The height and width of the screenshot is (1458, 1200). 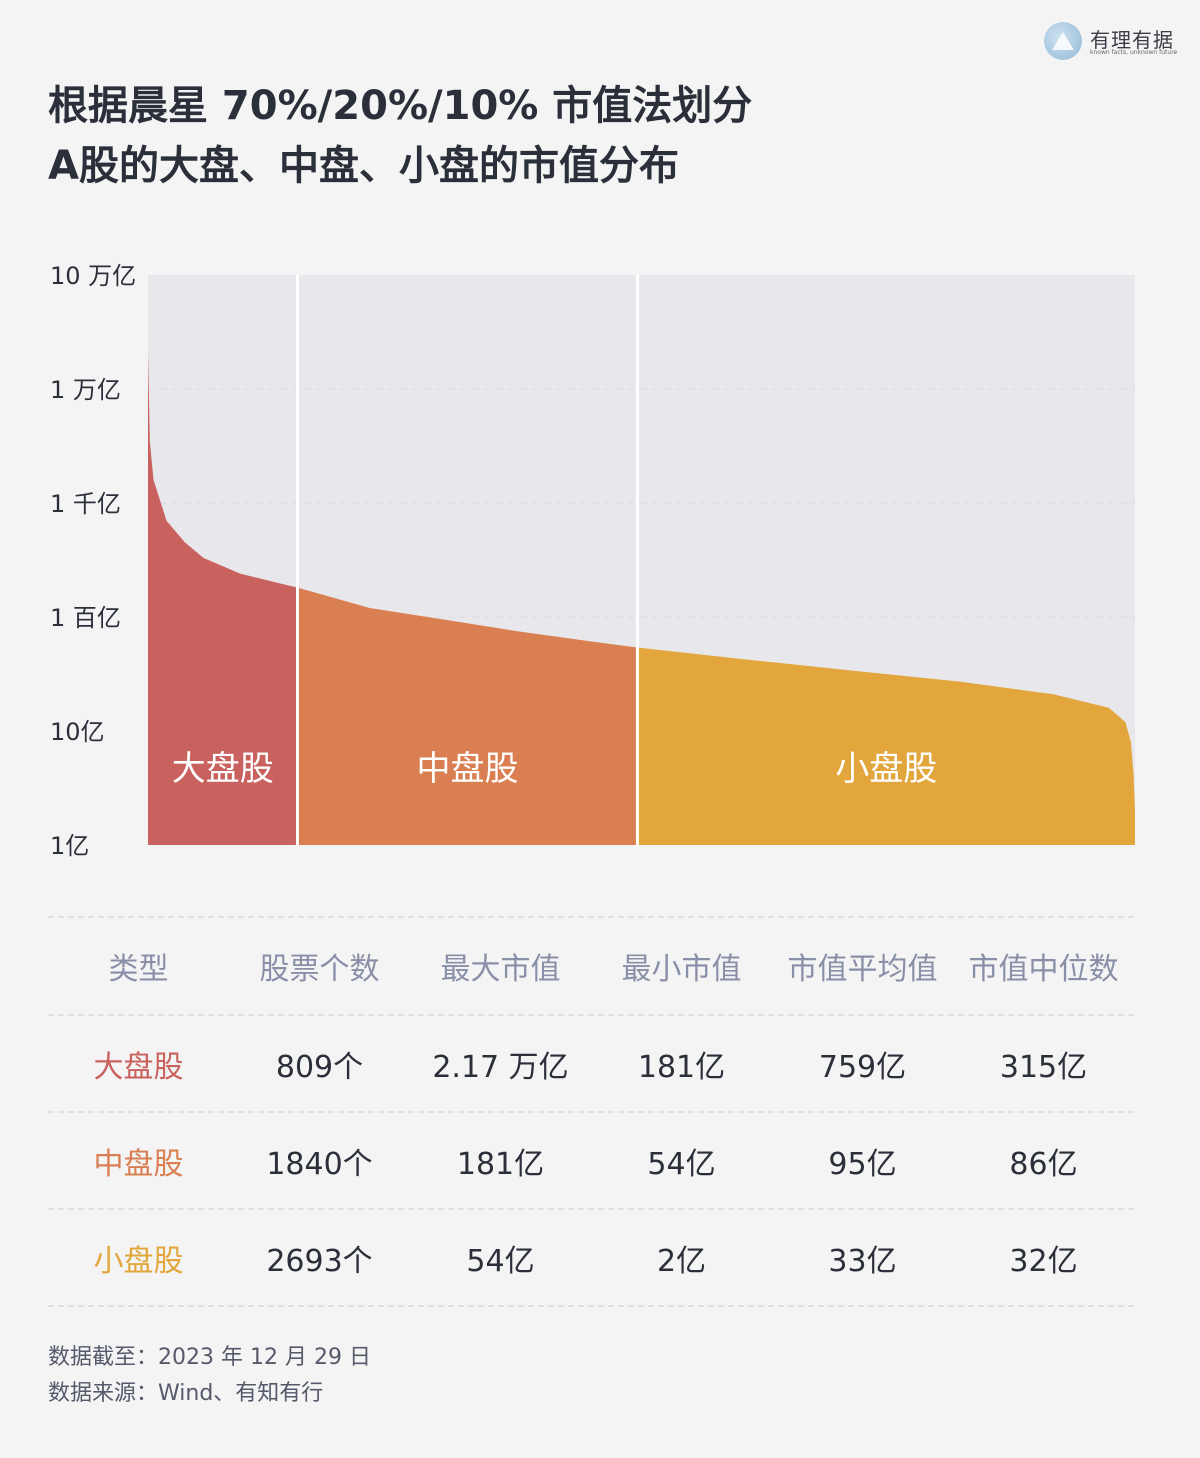 What do you see at coordinates (862, 1261) in the screenshot?
I see `cell-mean: 33亿` at bounding box center [862, 1261].